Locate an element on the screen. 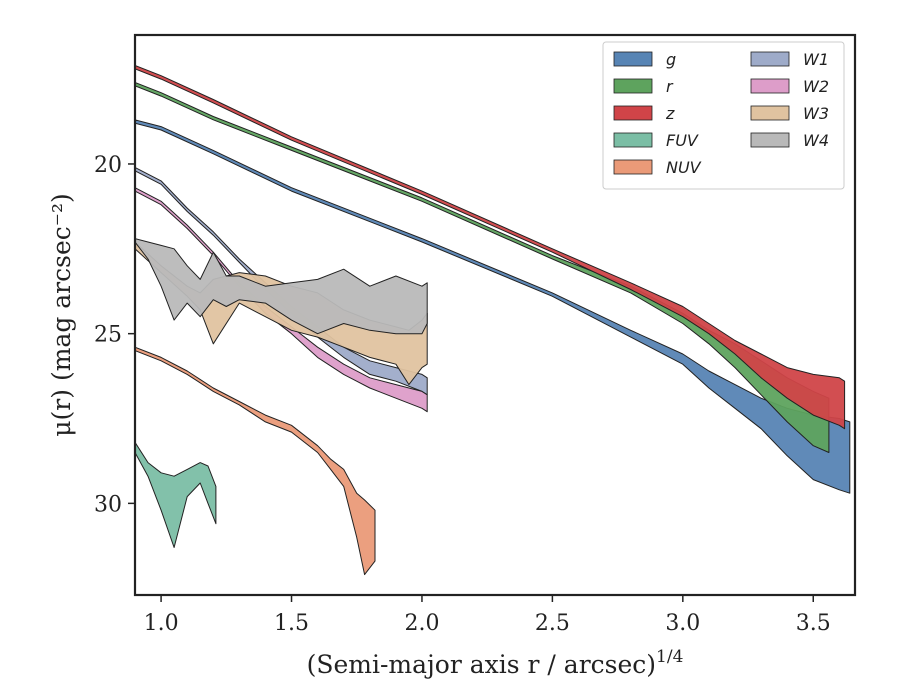  band-W4 is located at coordinates (281, 286).